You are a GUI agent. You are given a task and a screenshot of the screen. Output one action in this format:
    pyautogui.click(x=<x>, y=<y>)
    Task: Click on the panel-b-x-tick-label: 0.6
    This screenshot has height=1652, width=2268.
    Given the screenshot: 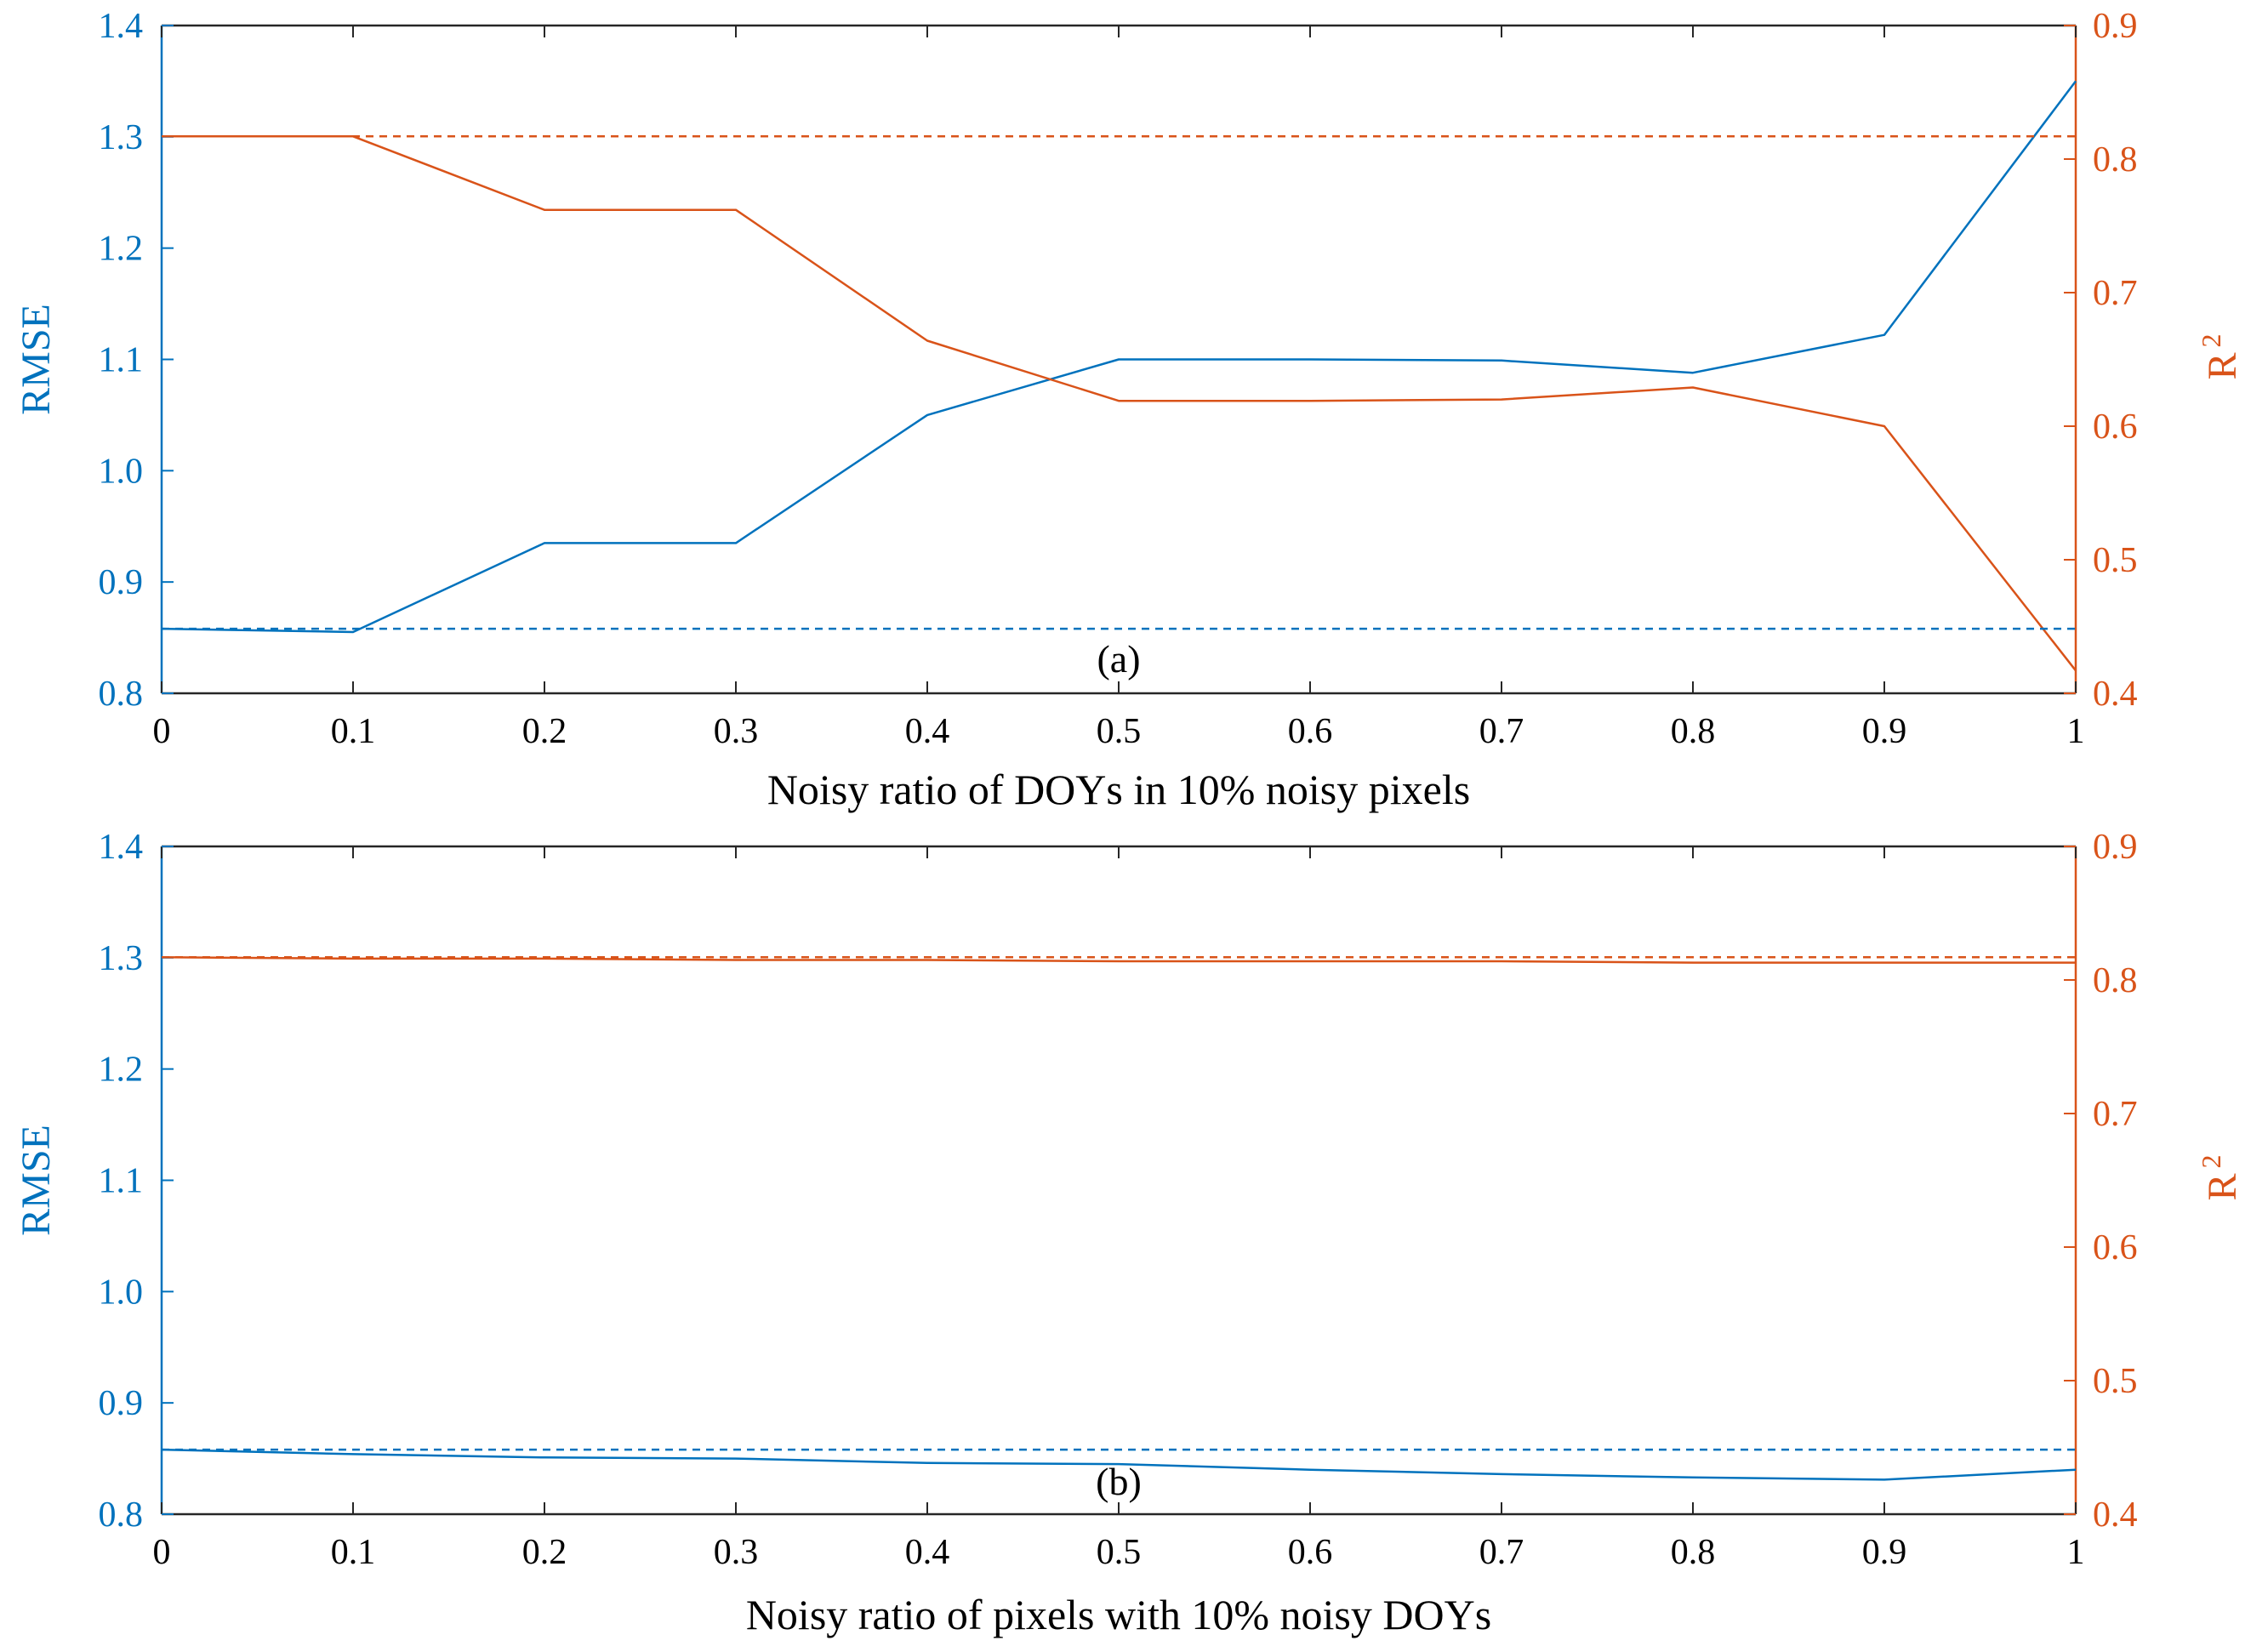 What is the action you would take?
    pyautogui.click(x=1311, y=1552)
    